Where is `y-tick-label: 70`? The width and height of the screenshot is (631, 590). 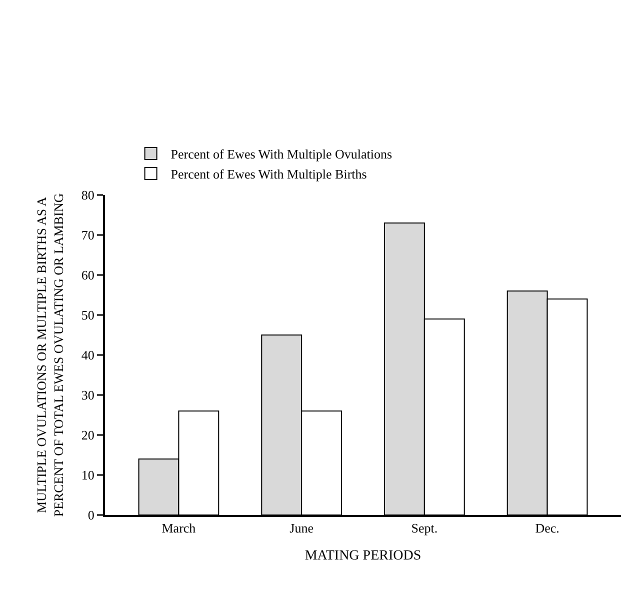 y-tick-label: 70 is located at coordinates (87, 235).